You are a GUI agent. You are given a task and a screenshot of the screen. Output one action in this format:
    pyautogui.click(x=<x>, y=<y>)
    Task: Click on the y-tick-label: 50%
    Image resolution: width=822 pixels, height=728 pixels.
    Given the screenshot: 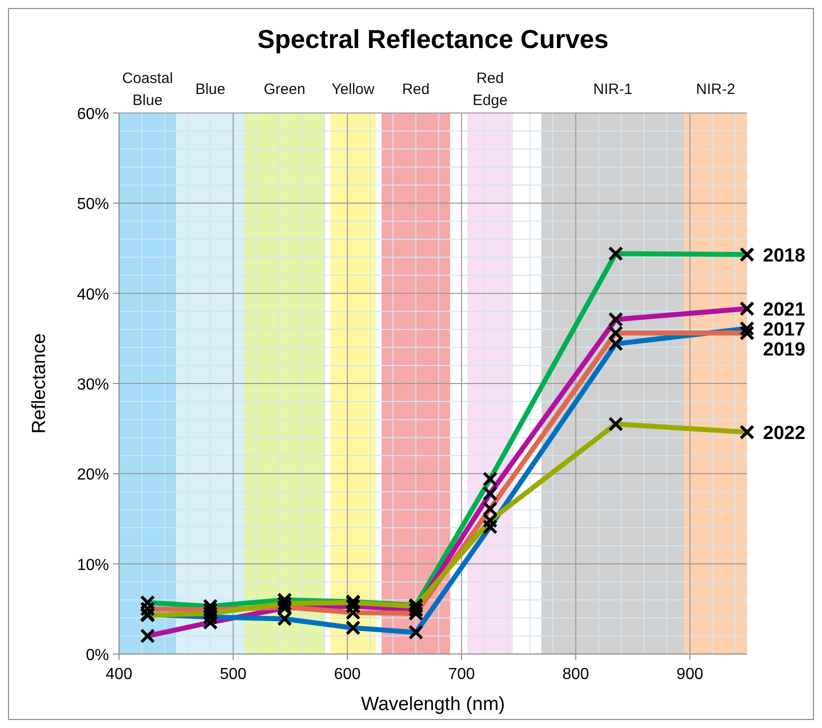 What is the action you would take?
    pyautogui.click(x=92, y=205)
    